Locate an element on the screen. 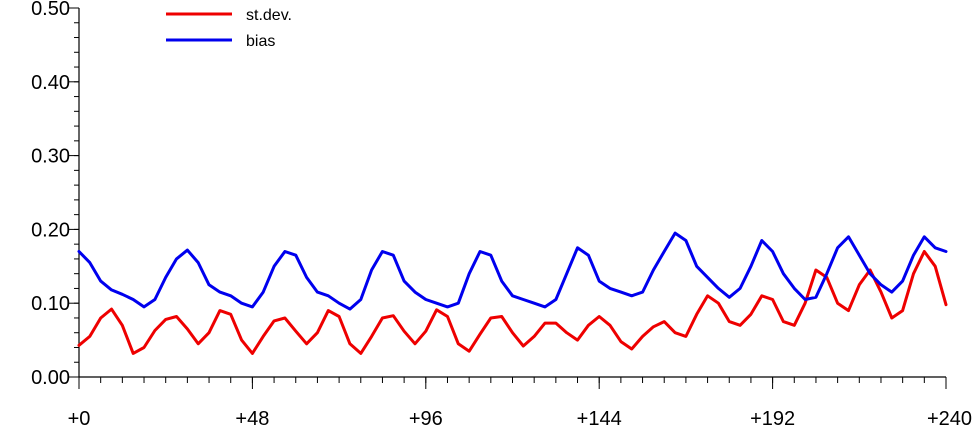 The height and width of the screenshot is (431, 975). y-tick-label: 0.50 is located at coordinates (50, 10).